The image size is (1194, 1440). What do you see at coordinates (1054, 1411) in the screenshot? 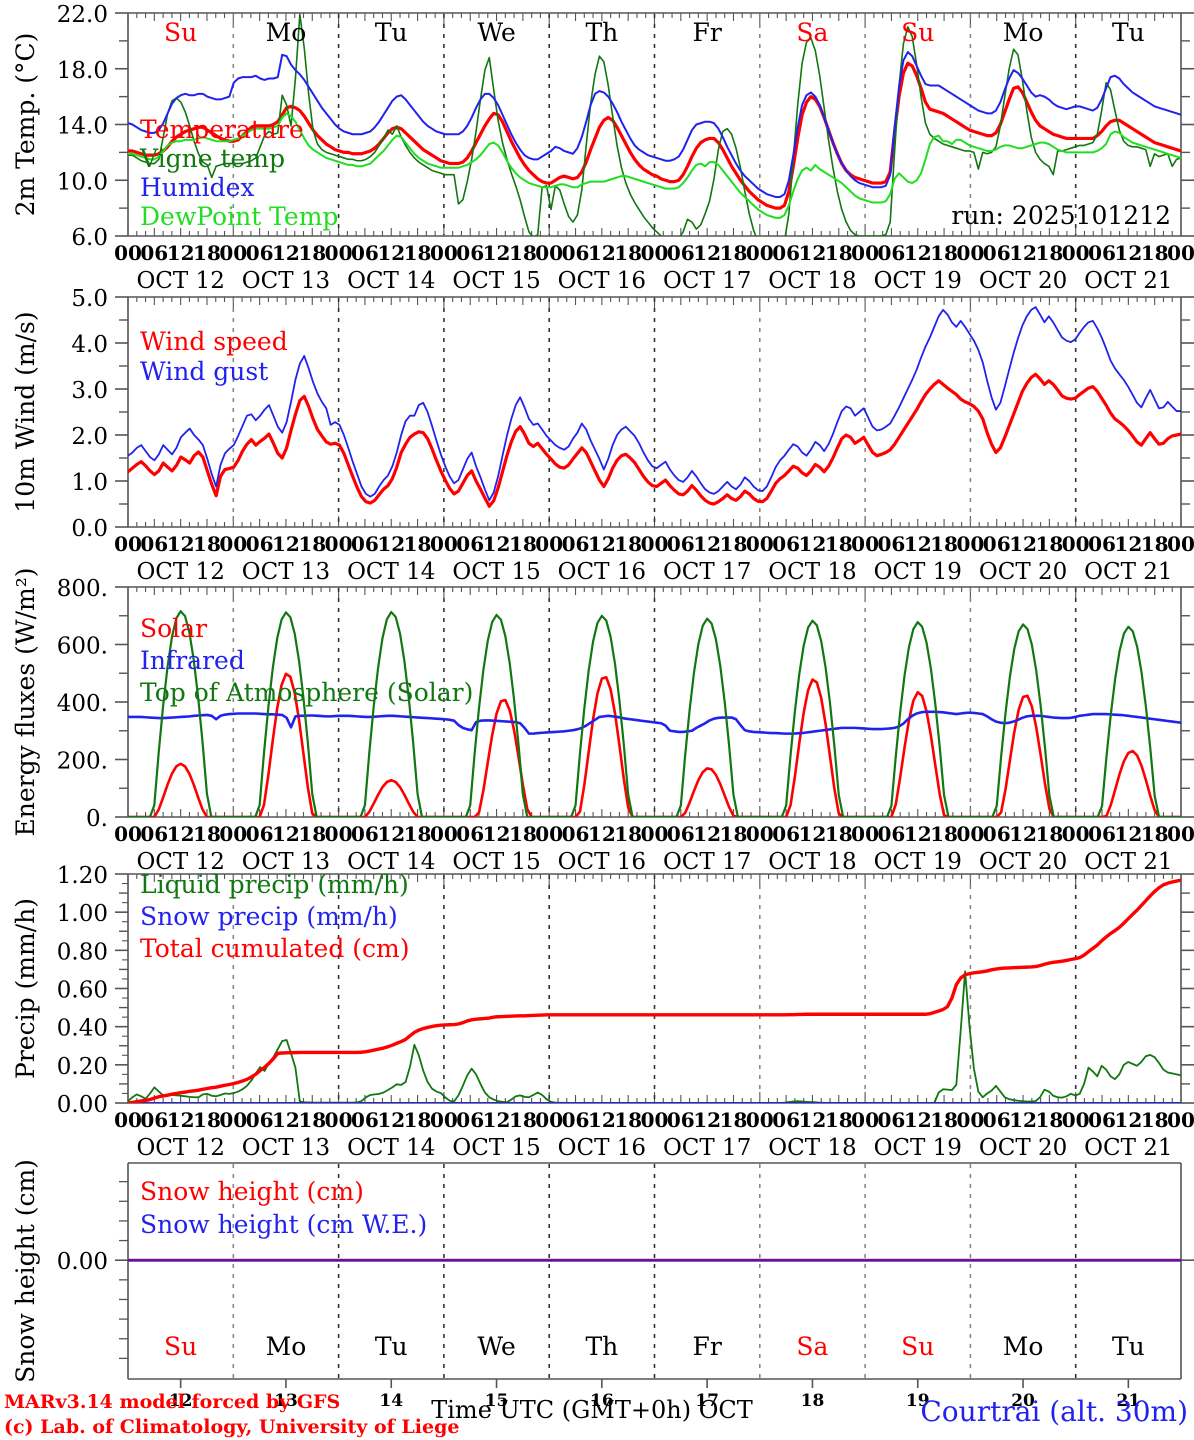
I see `site-label: Courtrai (alt. 30m)` at bounding box center [1054, 1411].